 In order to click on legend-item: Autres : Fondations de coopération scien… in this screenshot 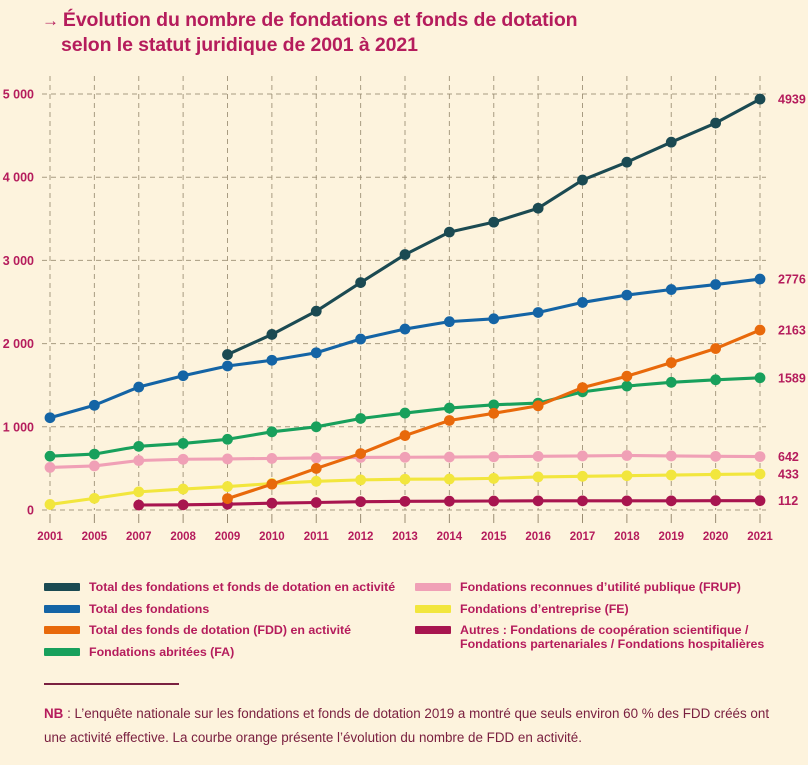, I will do `click(600, 637)`.